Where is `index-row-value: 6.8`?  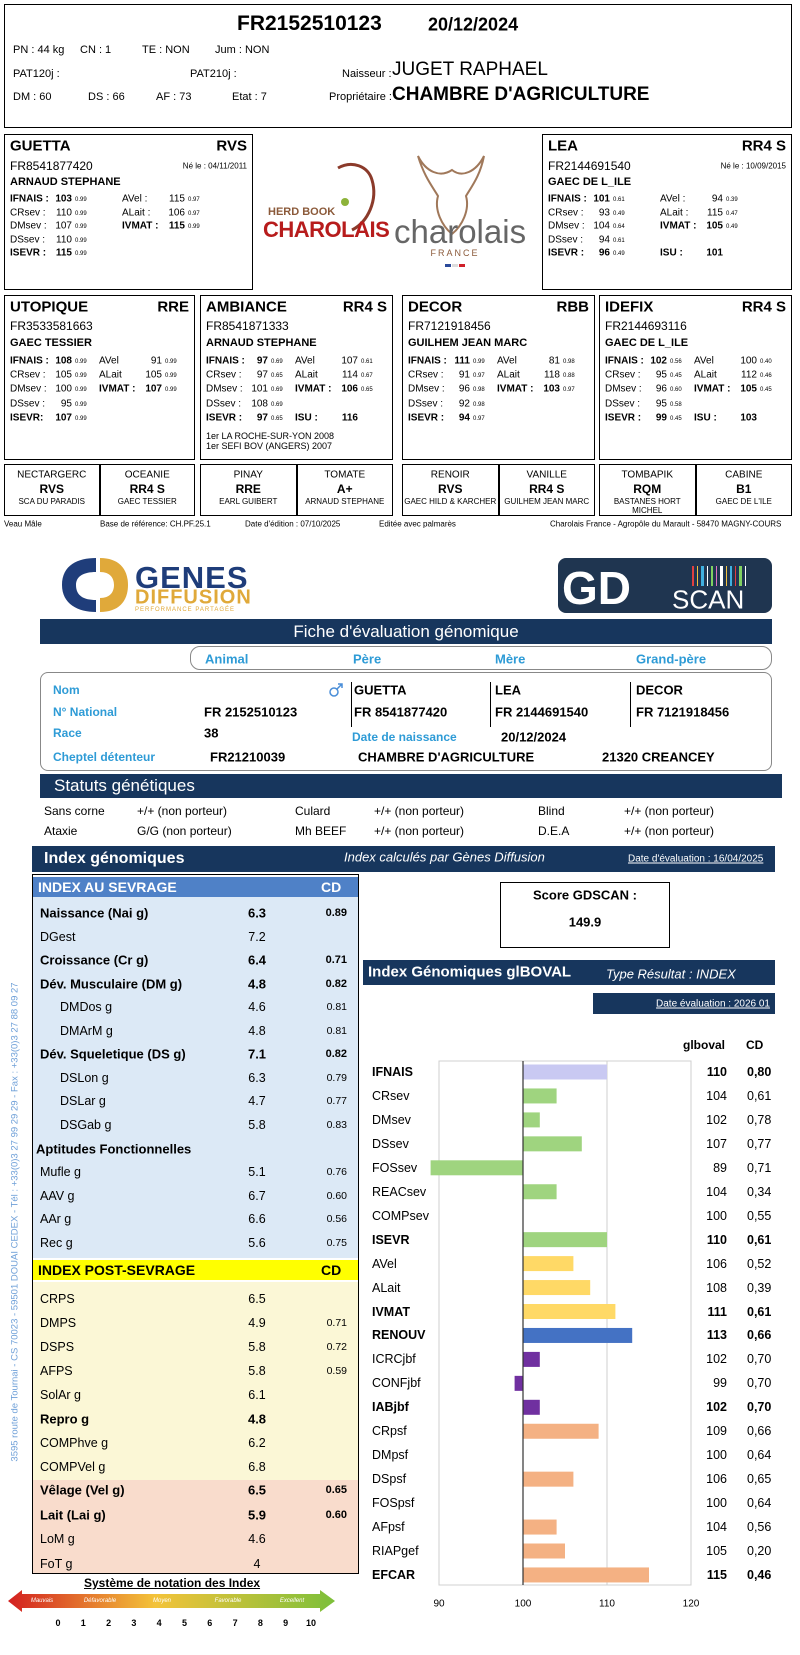 index-row-value: 6.8 is located at coordinates (257, 1467).